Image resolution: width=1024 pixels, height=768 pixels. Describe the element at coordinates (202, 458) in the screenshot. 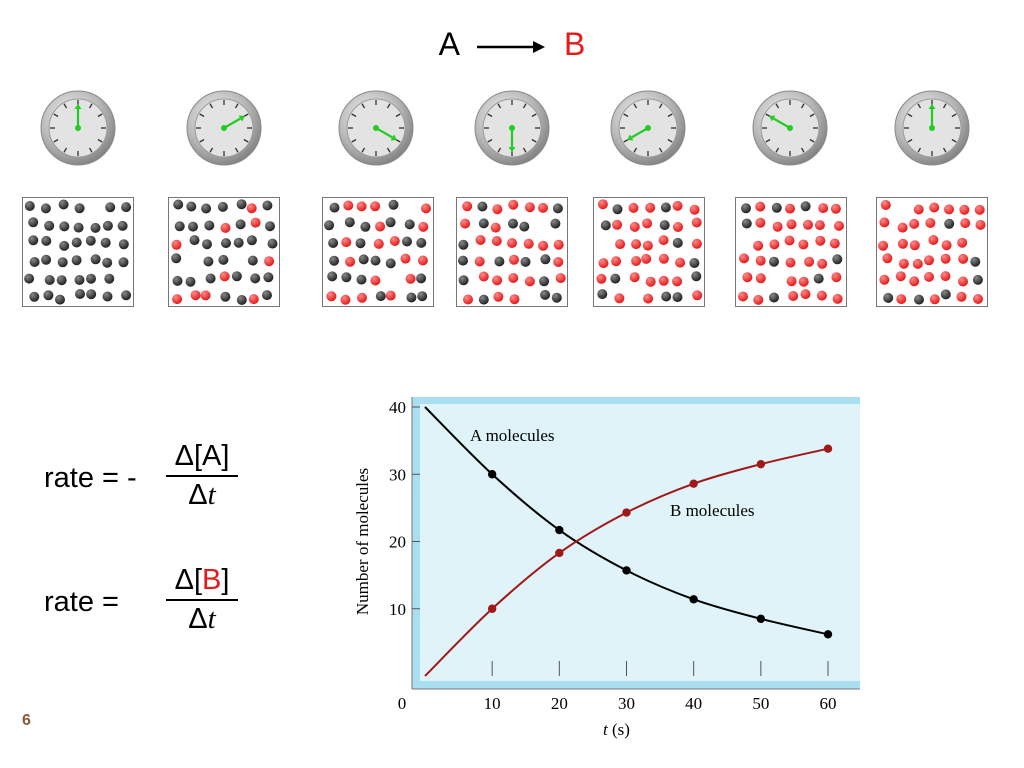

I see `rate-fraction-a-numerator: Δ[A]` at that location.